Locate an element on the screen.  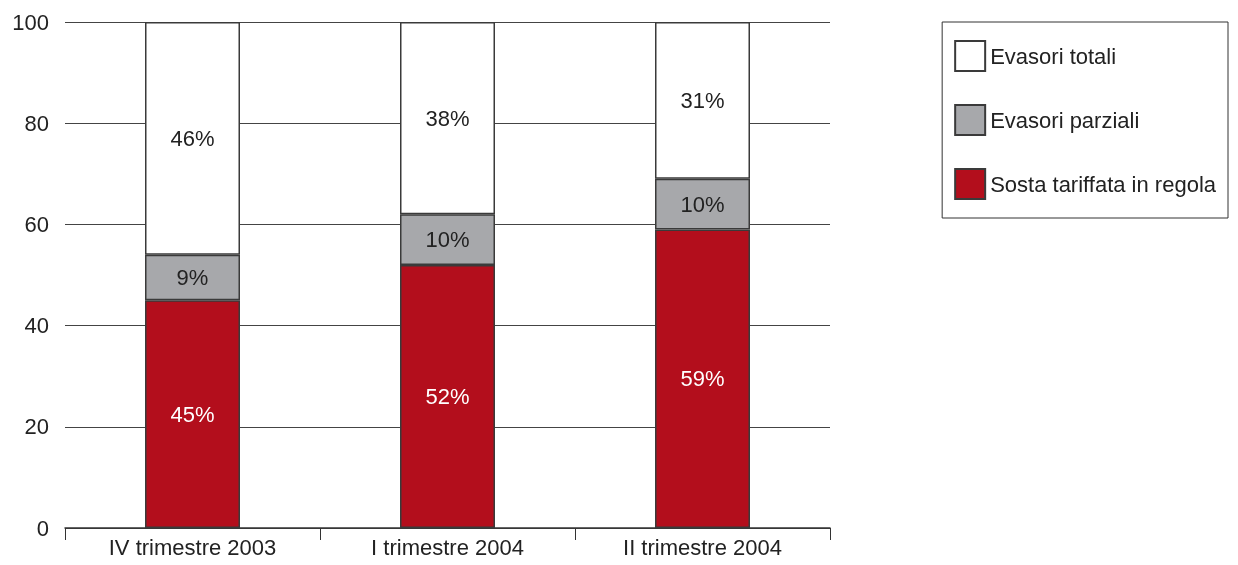
legend-label: Evasori totali is located at coordinates (1053, 56).